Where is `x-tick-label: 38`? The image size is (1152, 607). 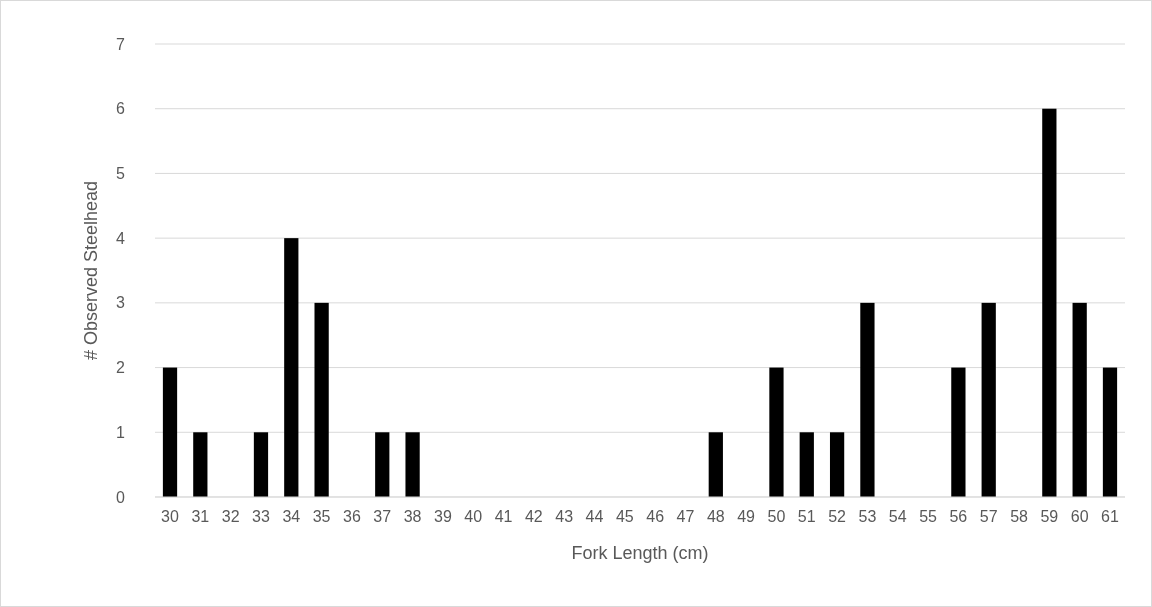
x-tick-label: 38 is located at coordinates (412, 516).